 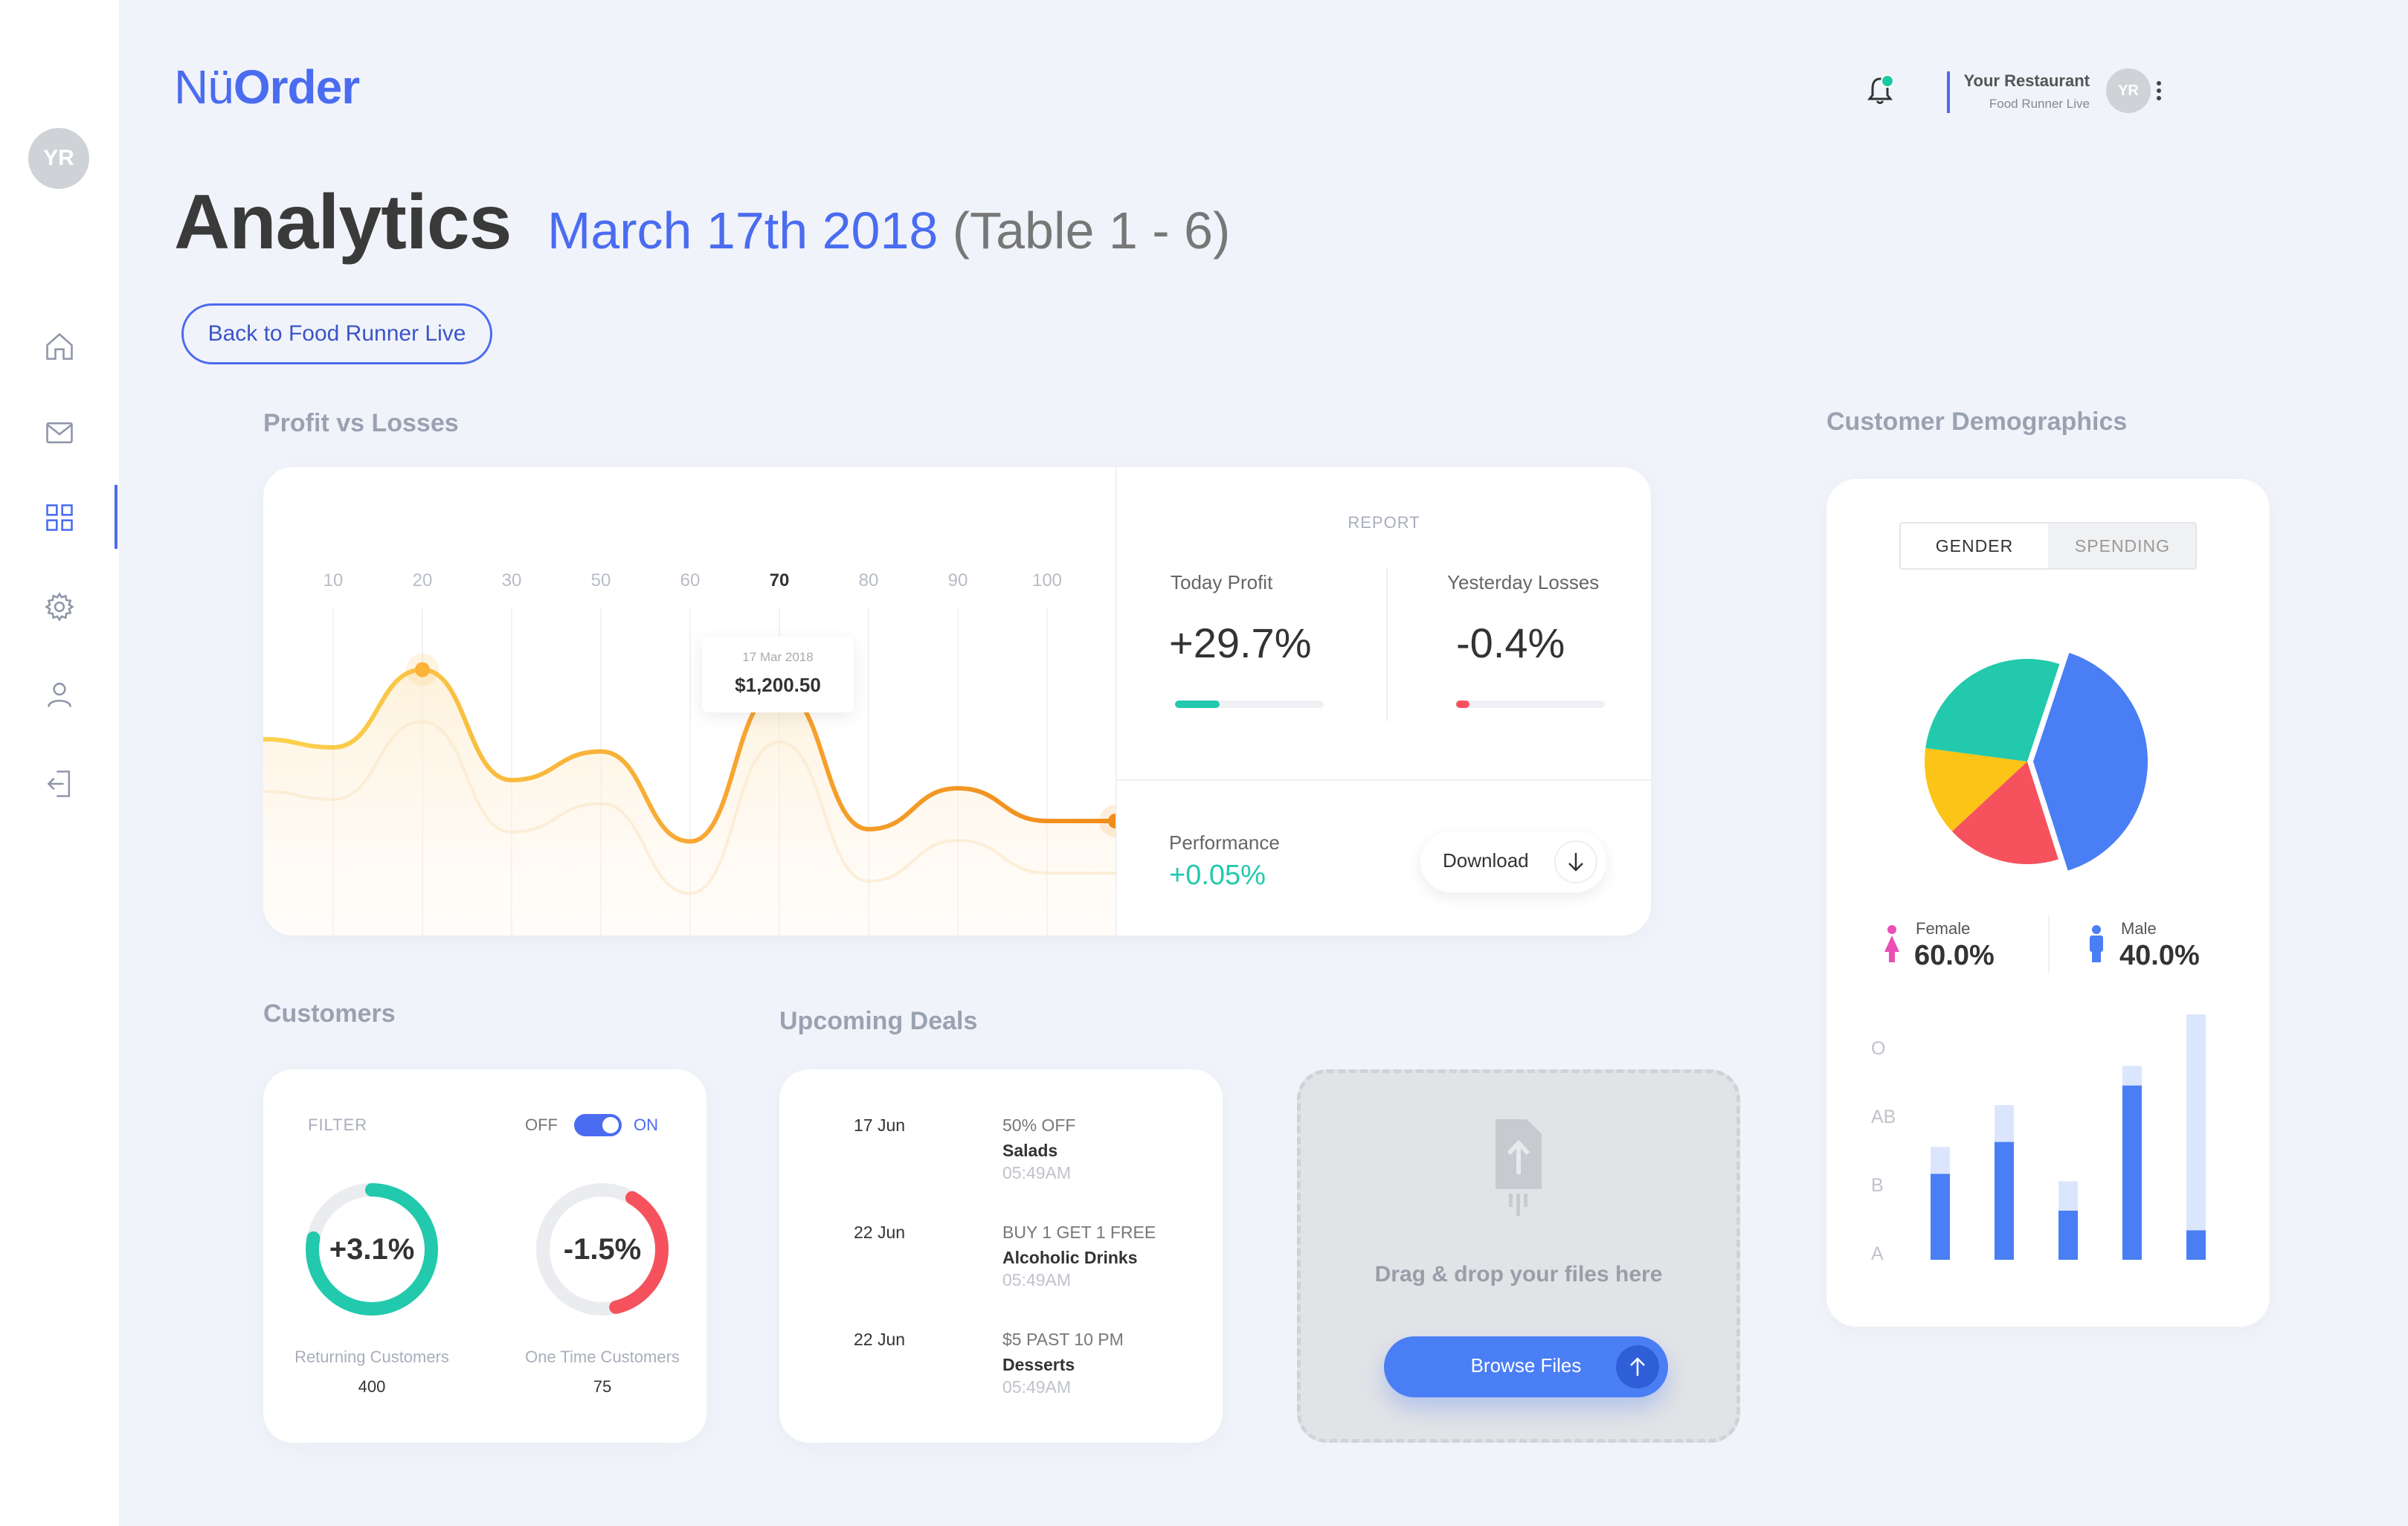 I want to click on customers-section-title: Customers, so click(x=329, y=1013).